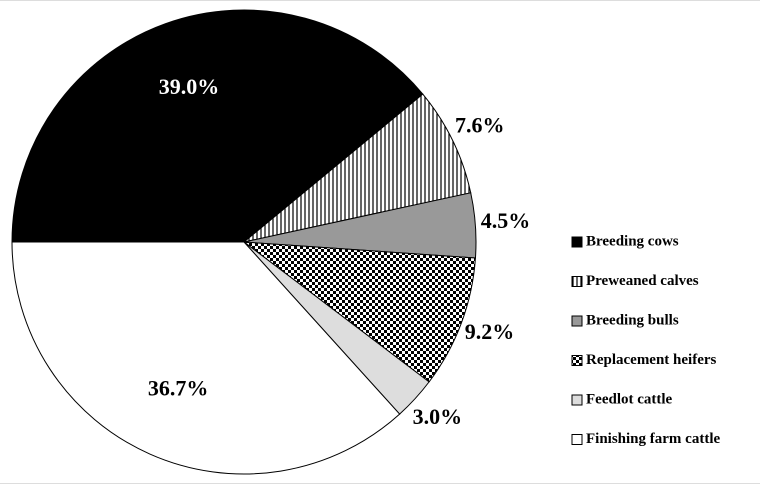  I want to click on data-label: 7.6%, so click(480, 124).